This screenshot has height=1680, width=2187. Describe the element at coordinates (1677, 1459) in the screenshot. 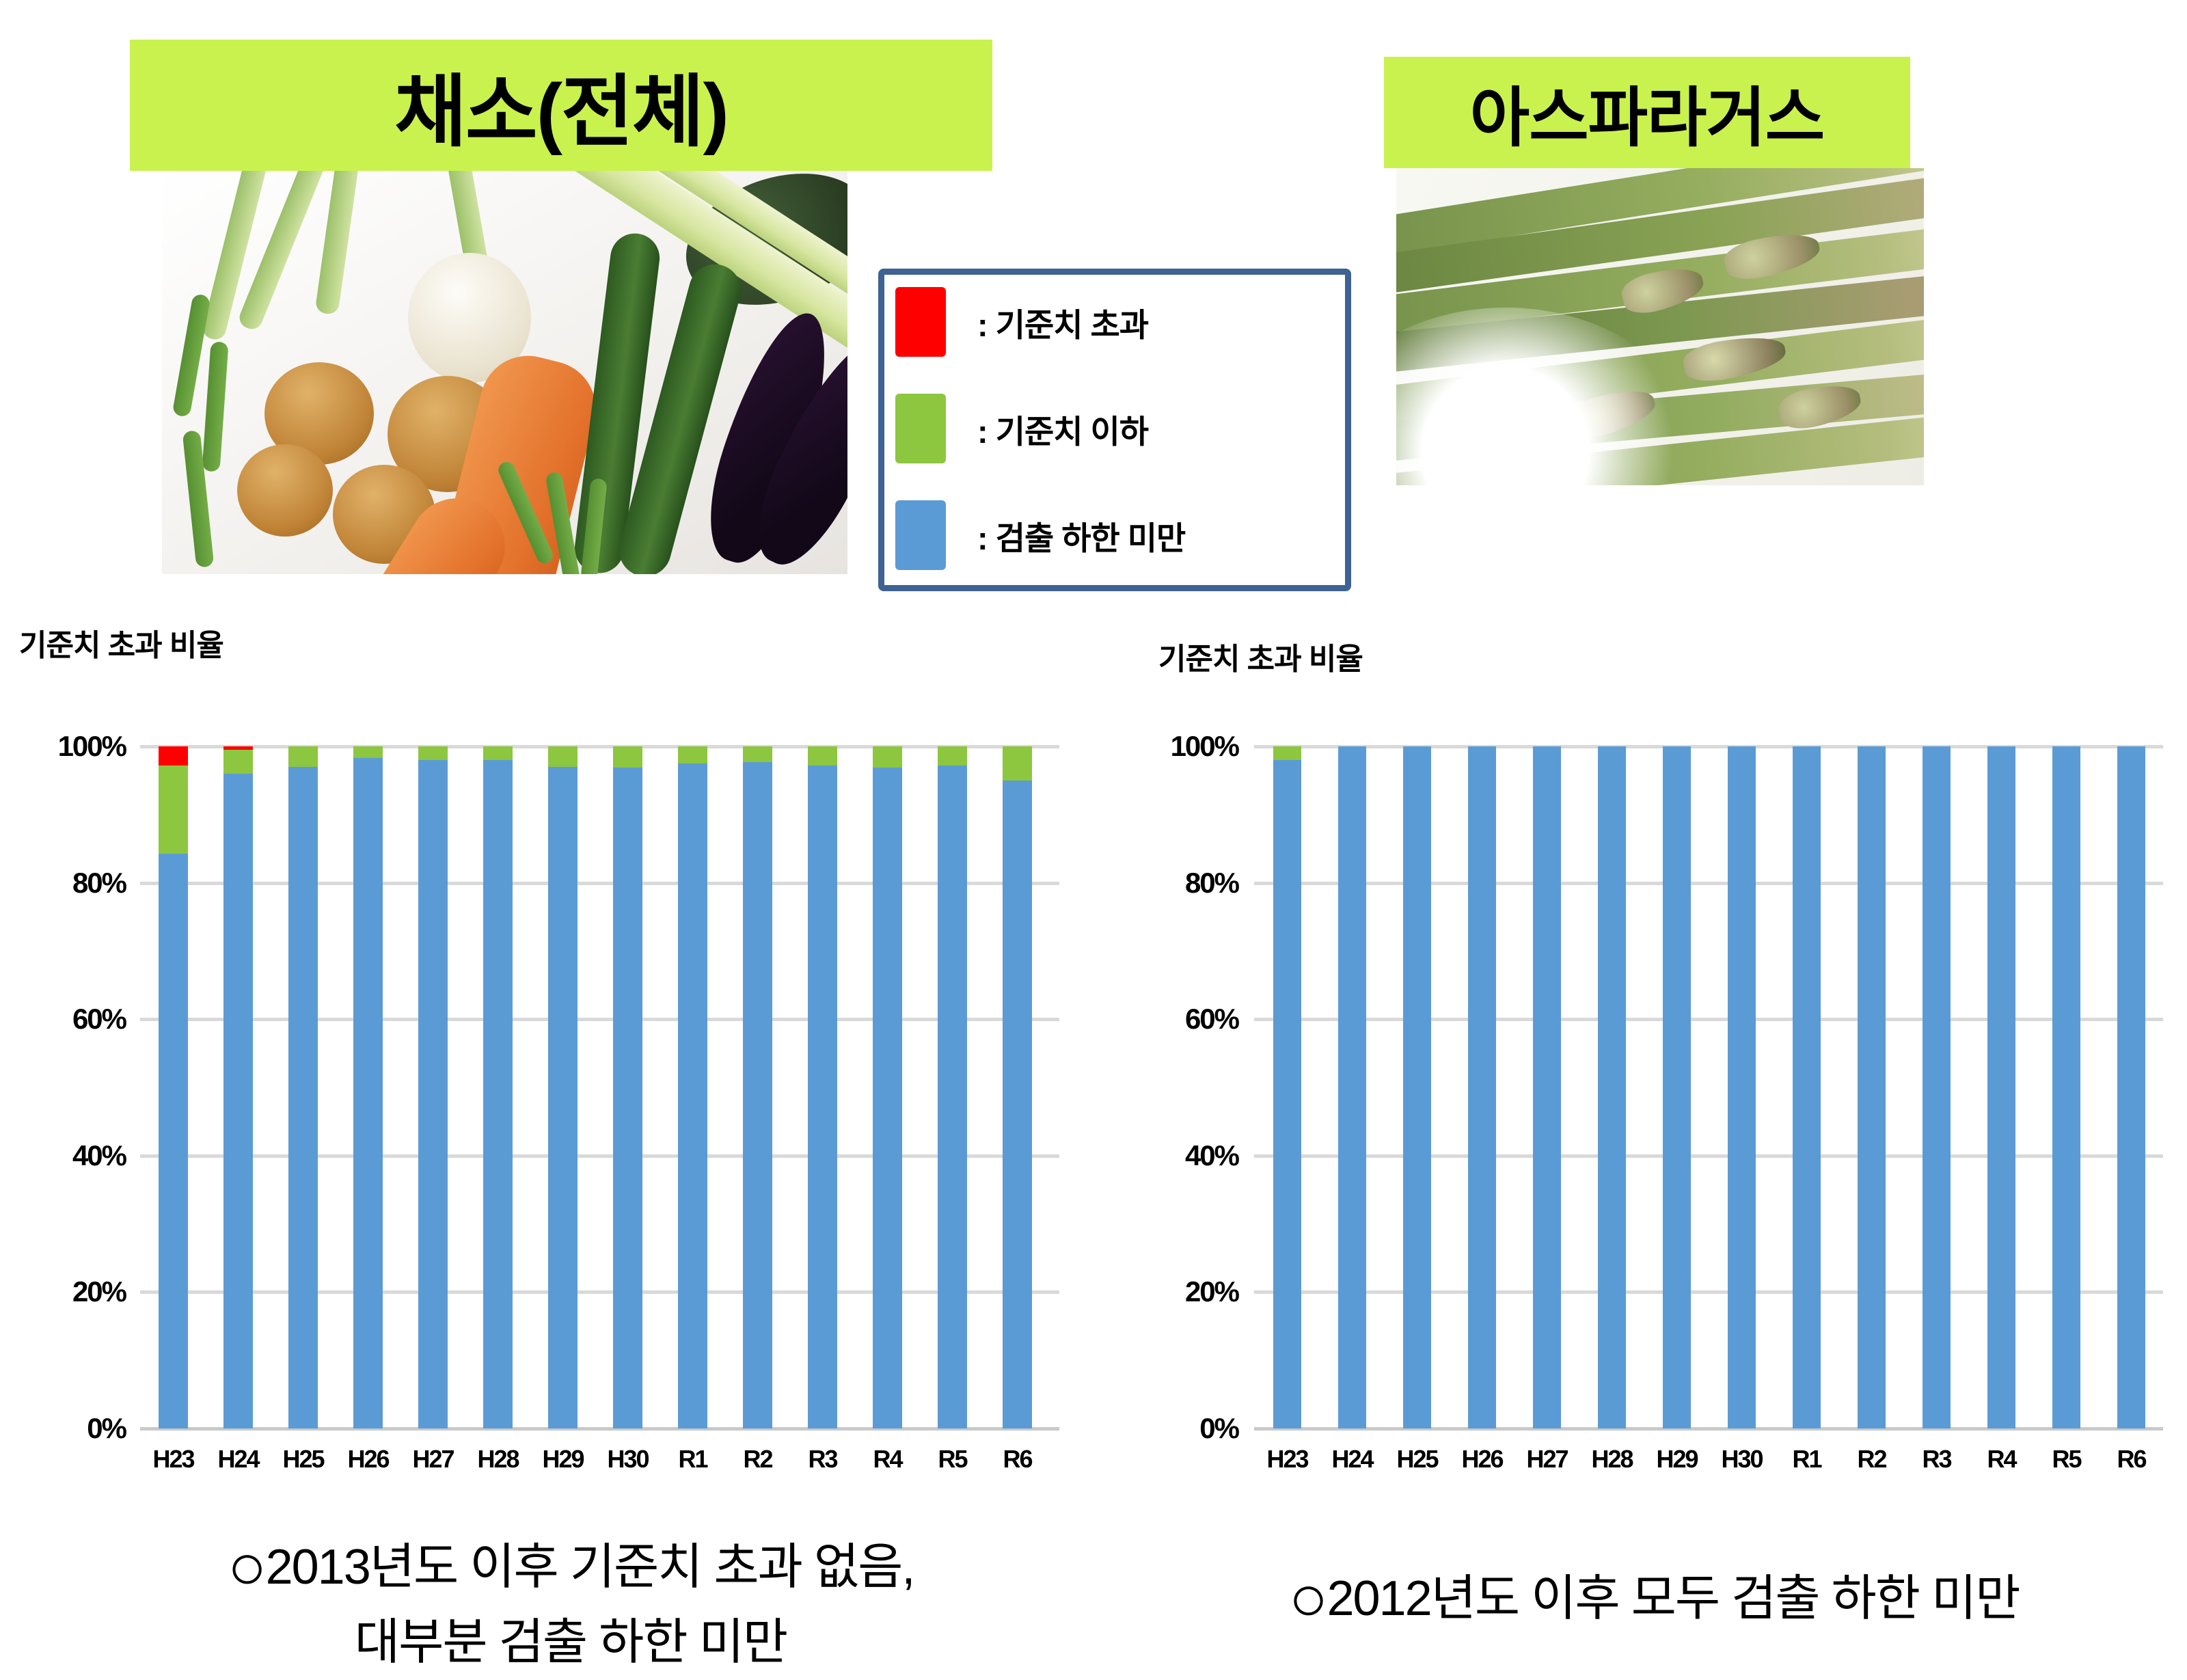

I see `x-tick-label-H29: H29` at that location.